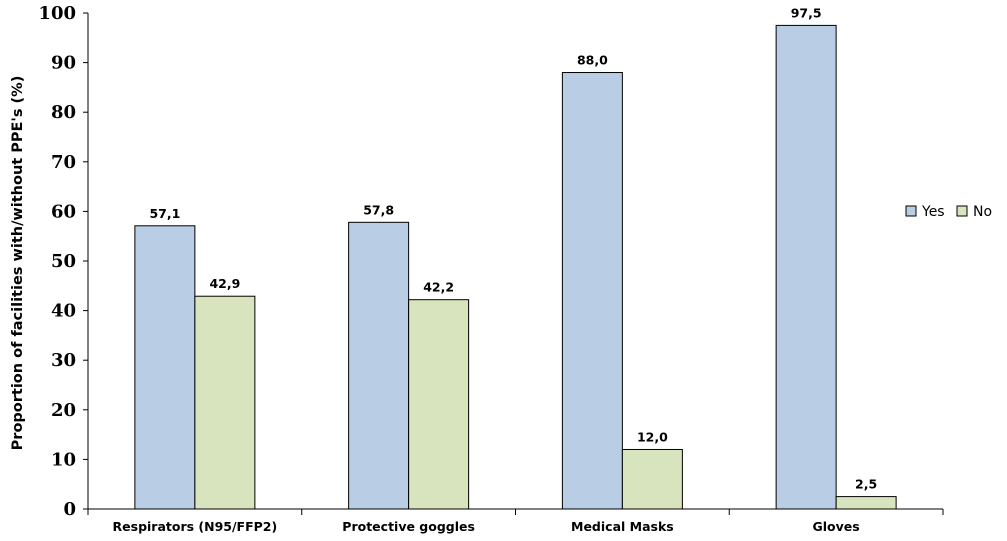 This screenshot has width=1007, height=541. Describe the element at coordinates (933, 212) in the screenshot. I see `legend-label-yes: Yes` at that location.